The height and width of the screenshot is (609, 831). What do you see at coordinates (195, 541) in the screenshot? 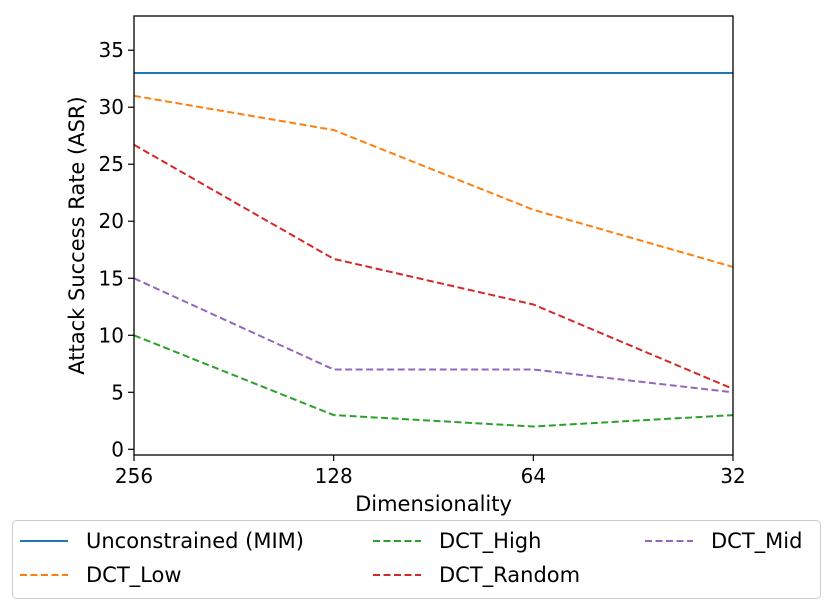
I see `legend-label: Unconstrained (MIM)` at bounding box center [195, 541].